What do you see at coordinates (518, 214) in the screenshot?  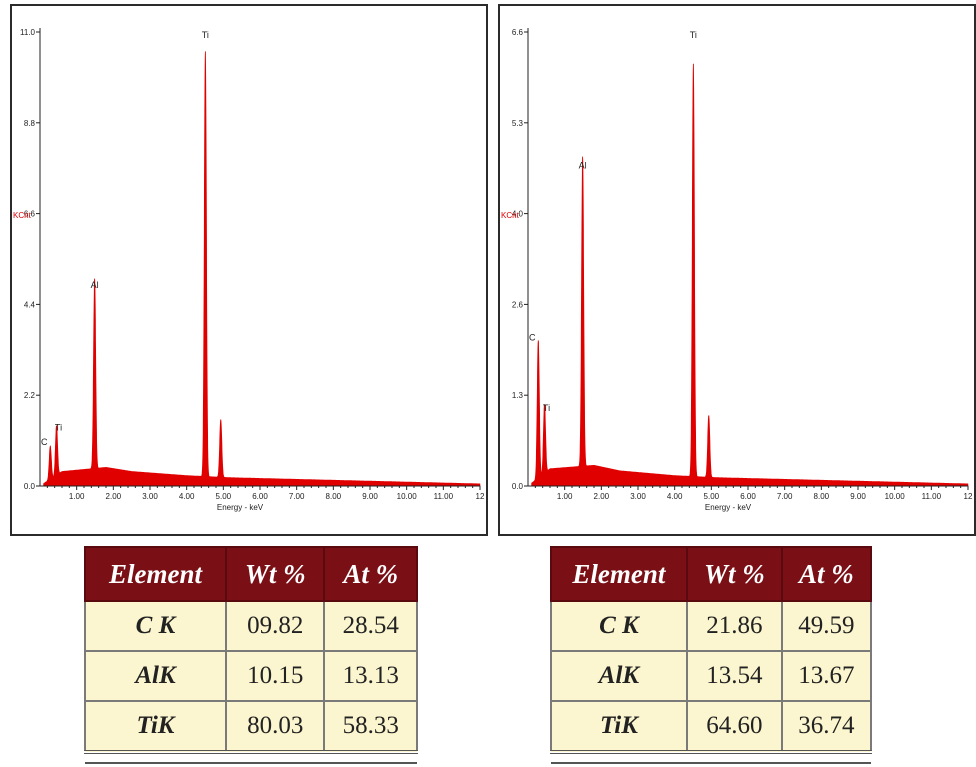 I see `y-tick-label: 4.0` at bounding box center [518, 214].